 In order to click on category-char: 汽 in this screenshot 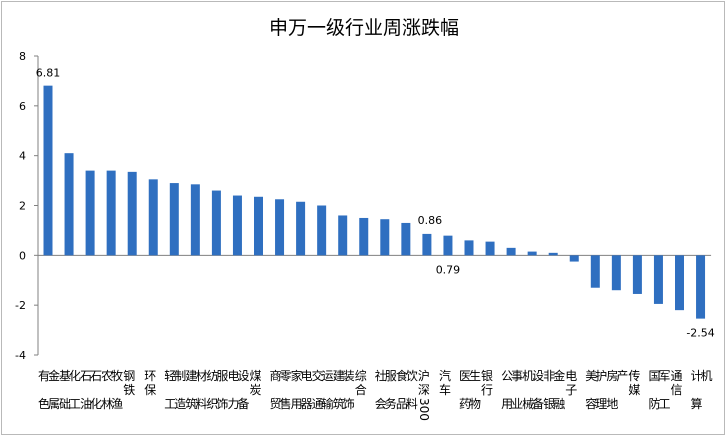, I will do `click(445, 375)`.